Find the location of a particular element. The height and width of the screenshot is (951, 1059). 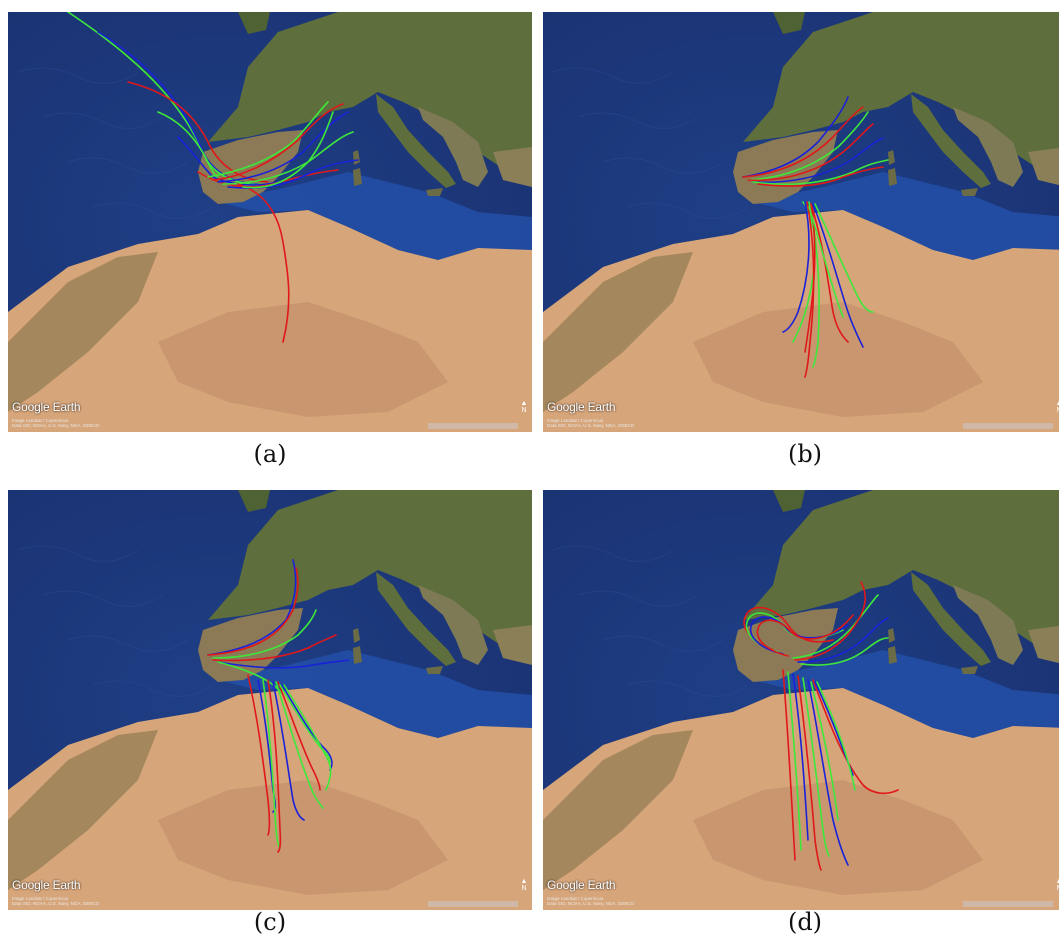

panel-caption: (d) is located at coordinates (805, 922).